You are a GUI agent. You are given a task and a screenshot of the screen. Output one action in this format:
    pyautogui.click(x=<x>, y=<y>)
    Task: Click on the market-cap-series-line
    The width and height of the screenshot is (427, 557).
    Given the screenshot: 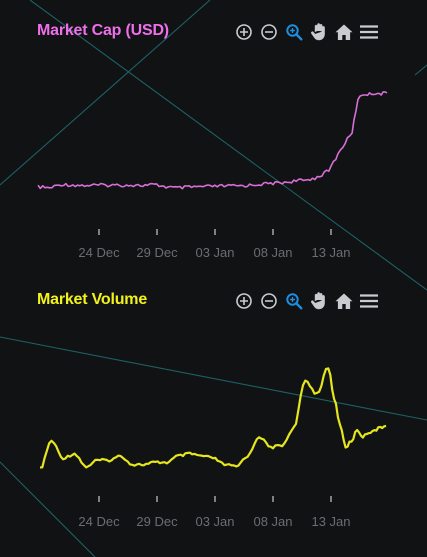 What is the action you would take?
    pyautogui.click(x=212, y=140)
    